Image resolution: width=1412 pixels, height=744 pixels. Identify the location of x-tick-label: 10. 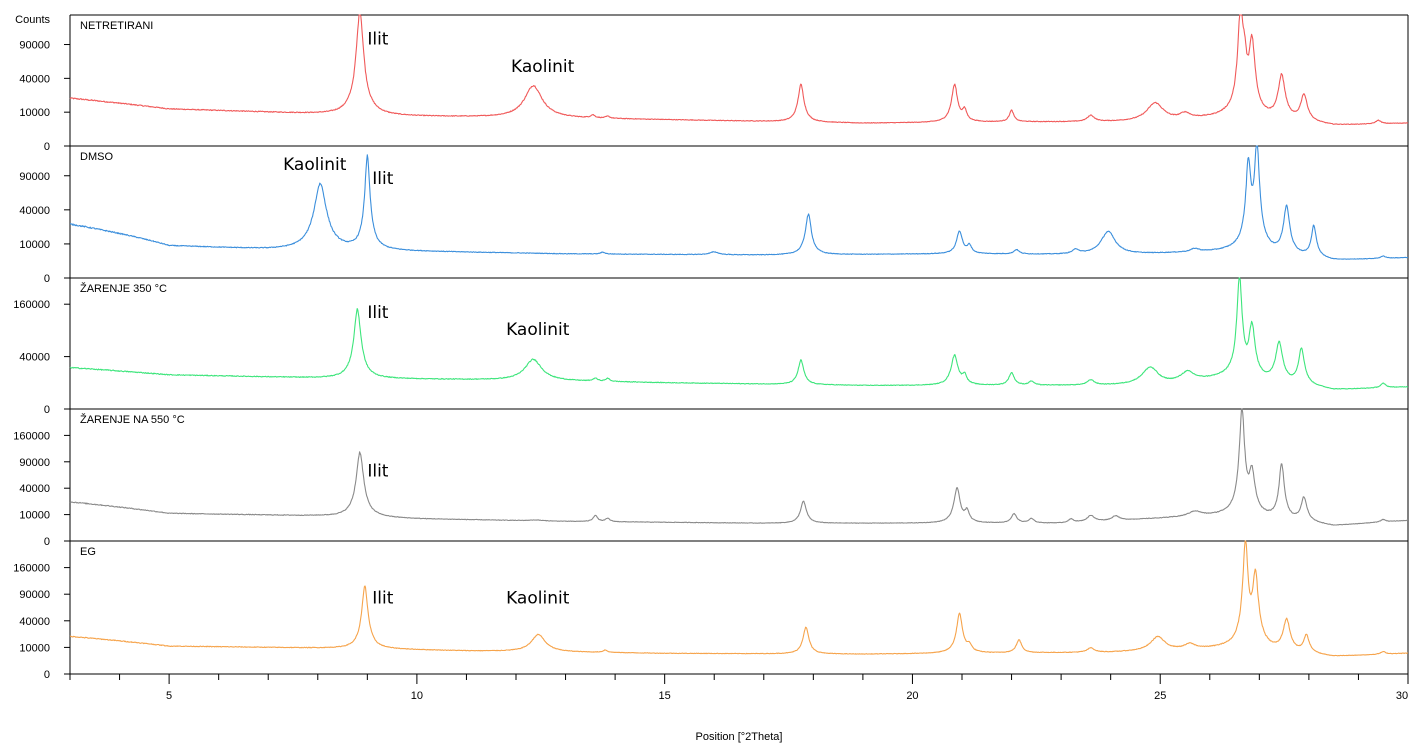
(417, 696).